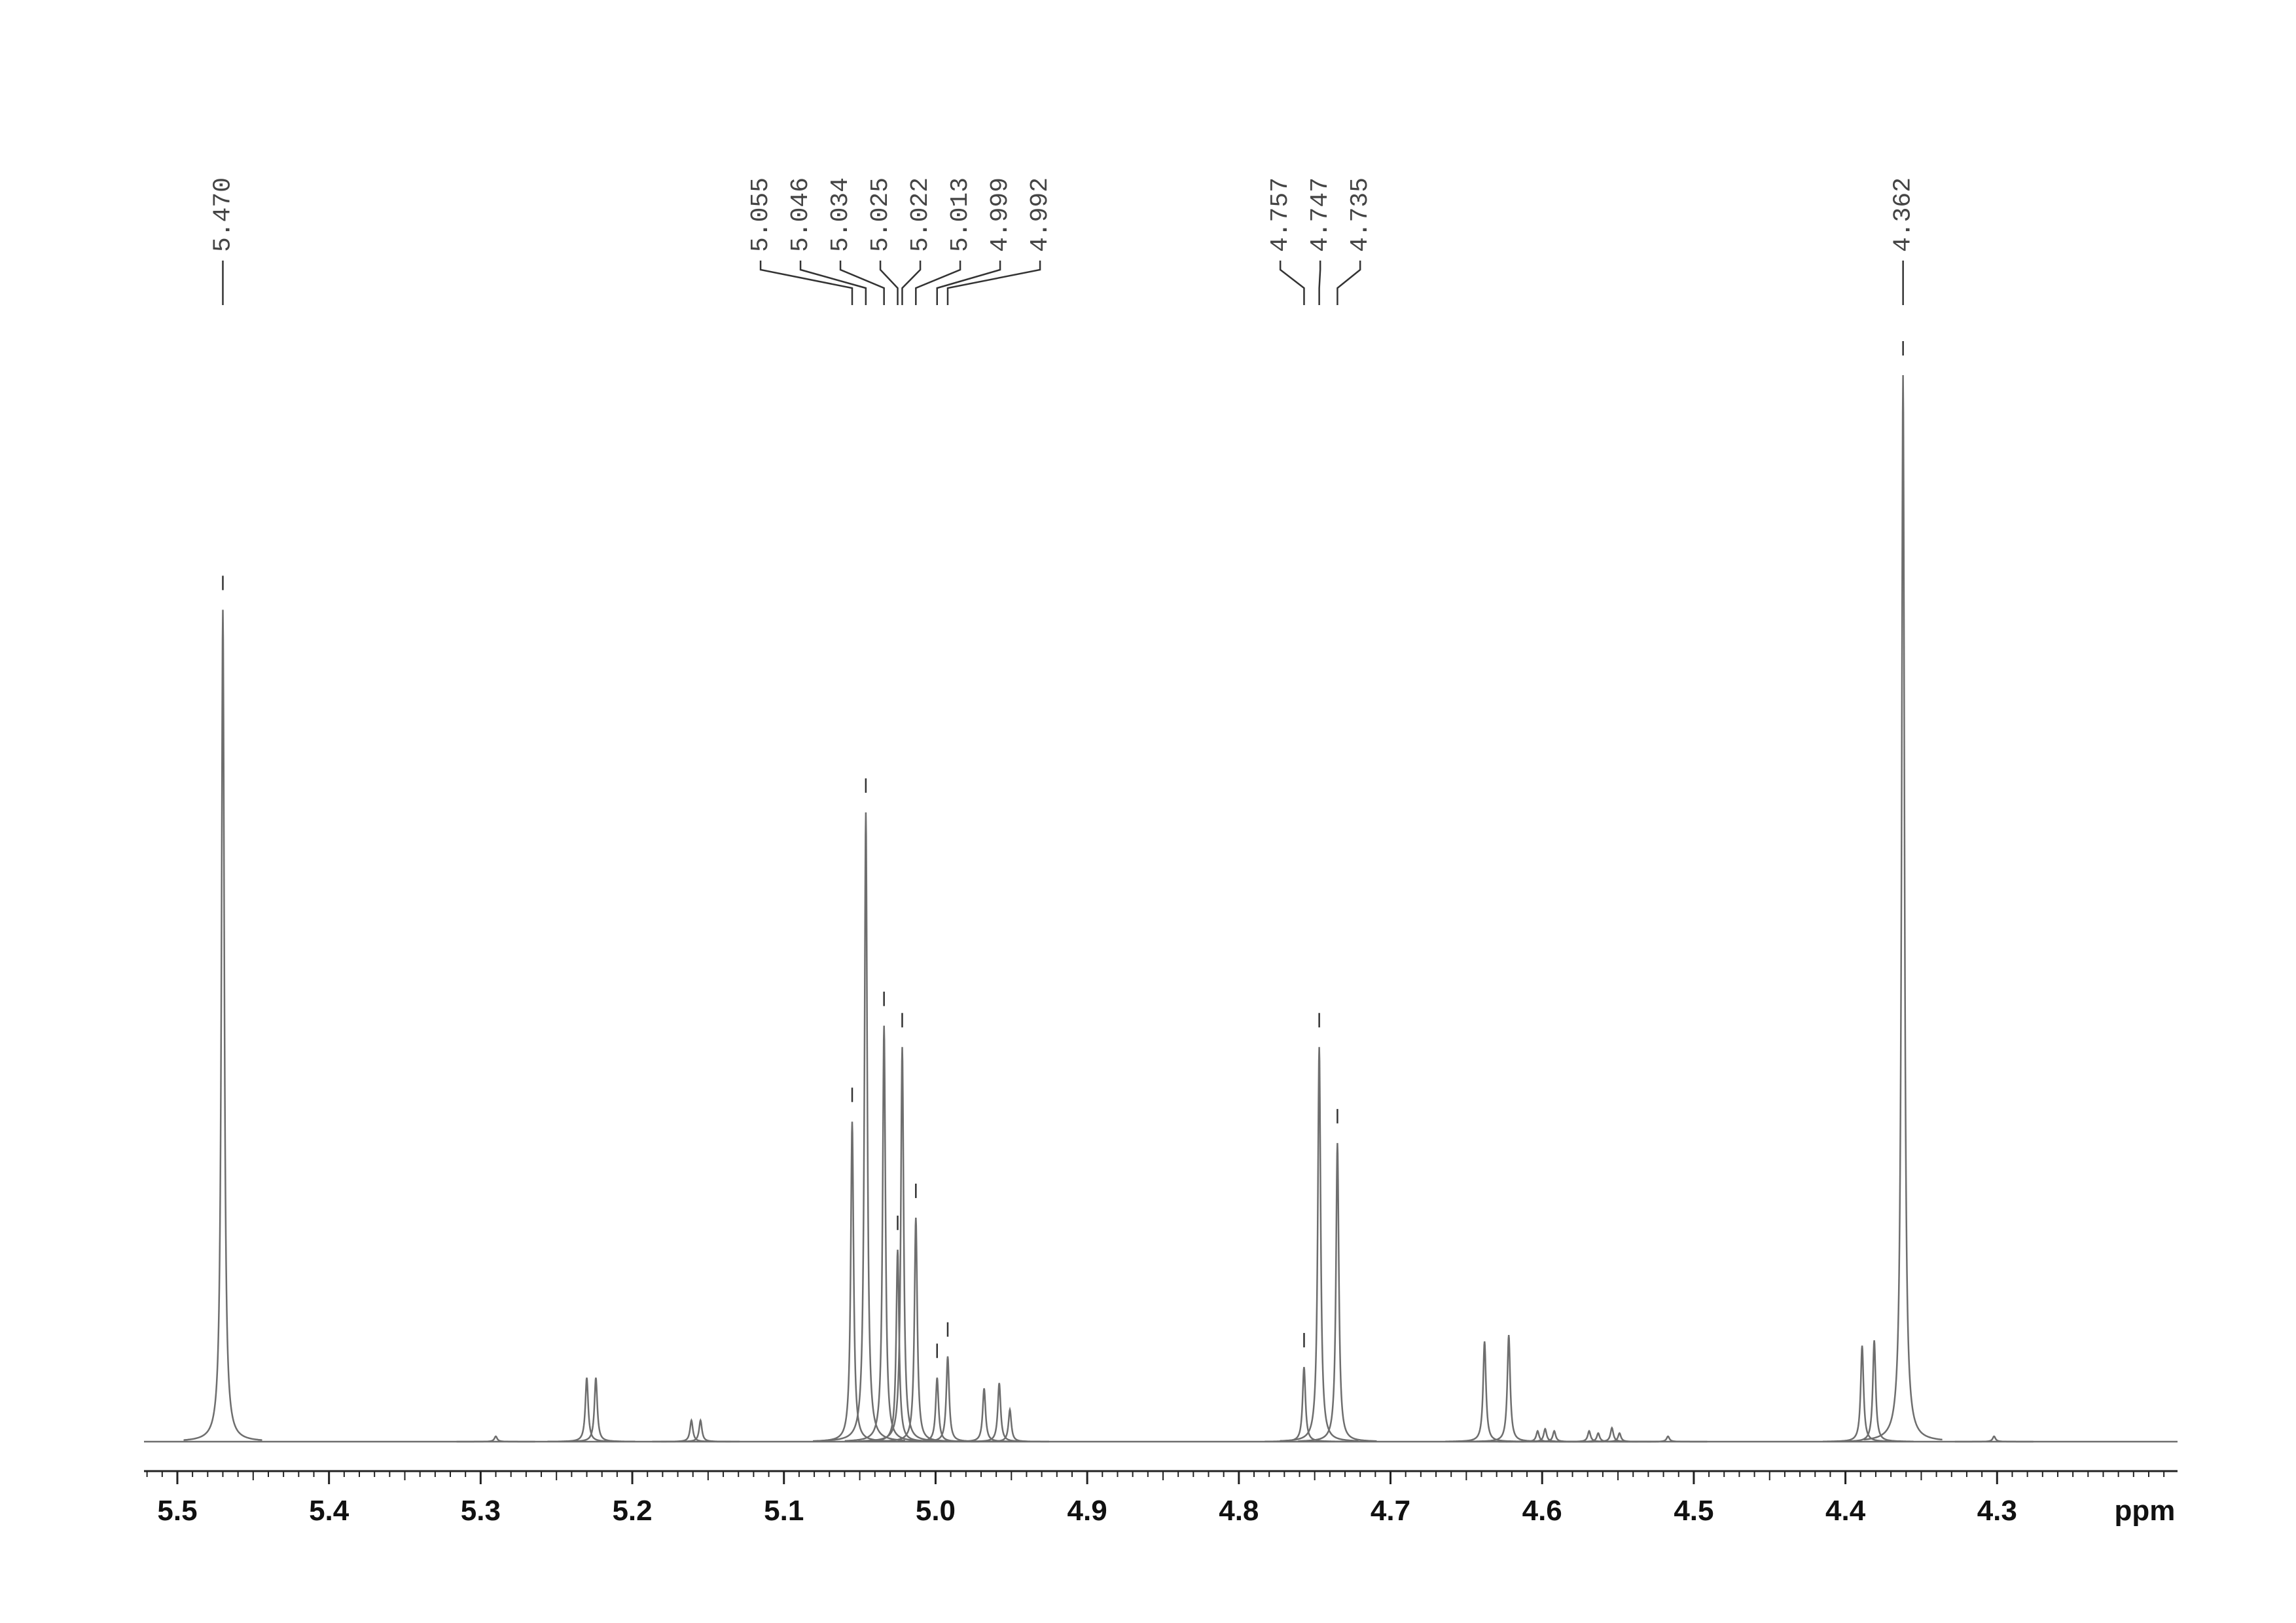 The image size is (2296, 1623). What do you see at coordinates (1040, 214) in the screenshot?
I see `peak-label: 4.992` at bounding box center [1040, 214].